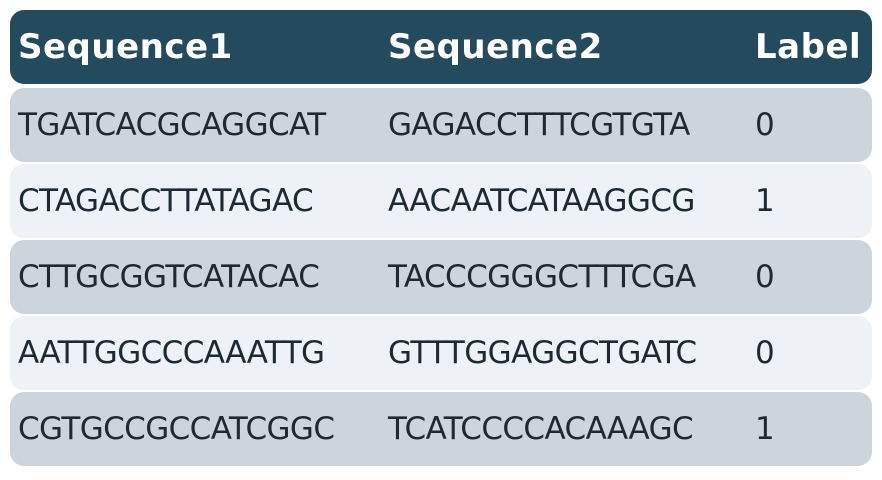  What do you see at coordinates (808, 47) in the screenshot?
I see `column-header-label: Label` at bounding box center [808, 47].